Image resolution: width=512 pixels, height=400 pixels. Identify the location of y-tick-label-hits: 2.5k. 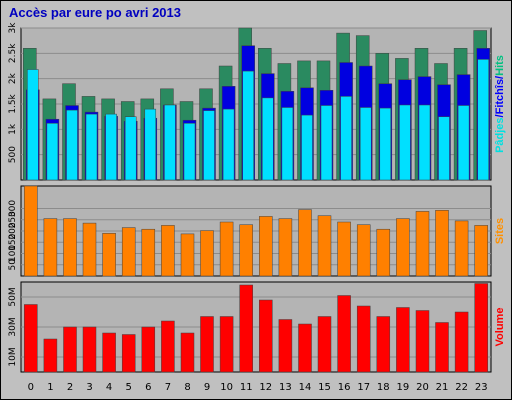
(13, 53).